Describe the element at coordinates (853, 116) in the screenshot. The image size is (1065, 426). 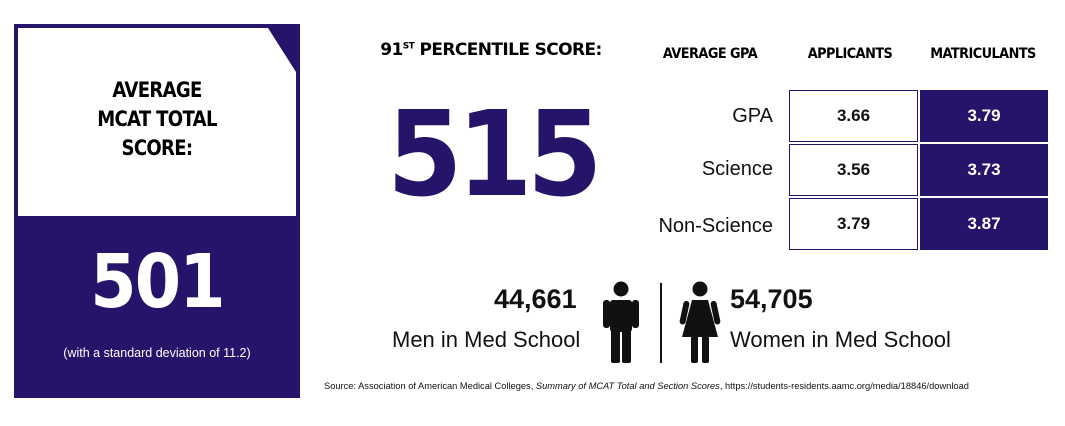
I see `applicants-gpa-cell: 3.66` at that location.